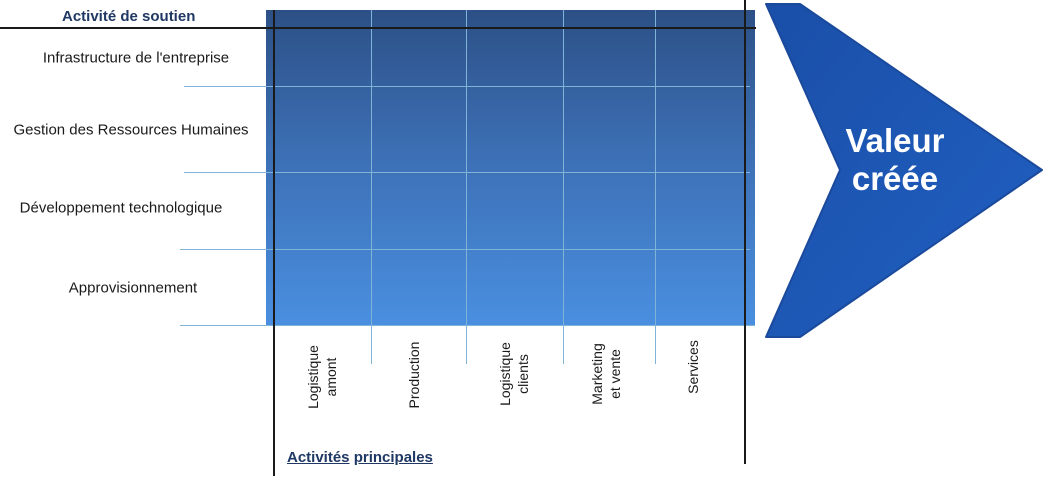  Describe the element at coordinates (393, 457) in the screenshot. I see `primary-heading-part2: principales` at that location.